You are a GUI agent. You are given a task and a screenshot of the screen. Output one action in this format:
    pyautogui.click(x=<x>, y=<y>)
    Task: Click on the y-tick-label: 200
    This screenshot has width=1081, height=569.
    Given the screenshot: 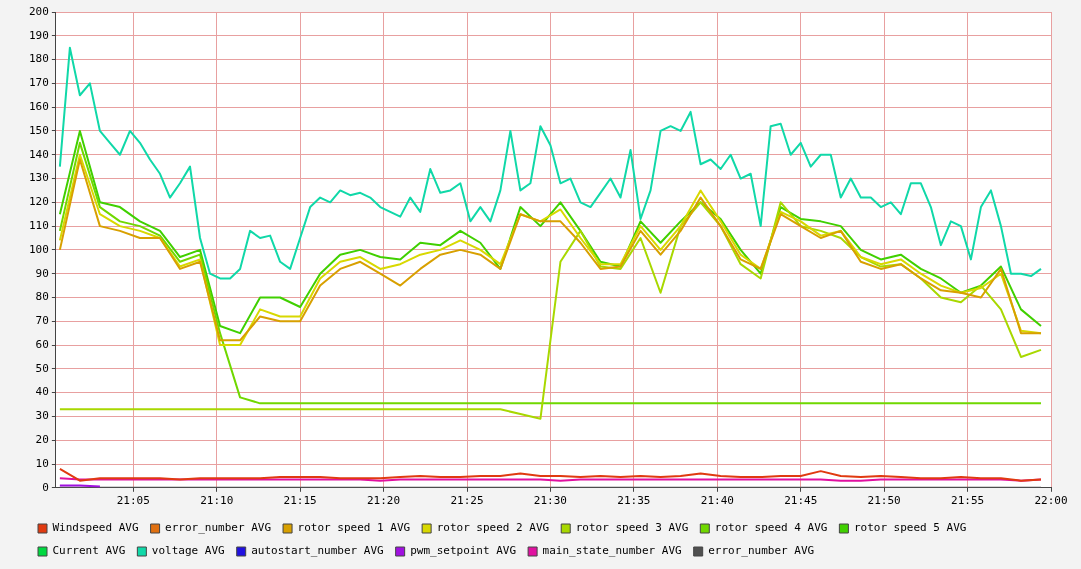 What is the action you would take?
    pyautogui.click(x=38, y=11)
    